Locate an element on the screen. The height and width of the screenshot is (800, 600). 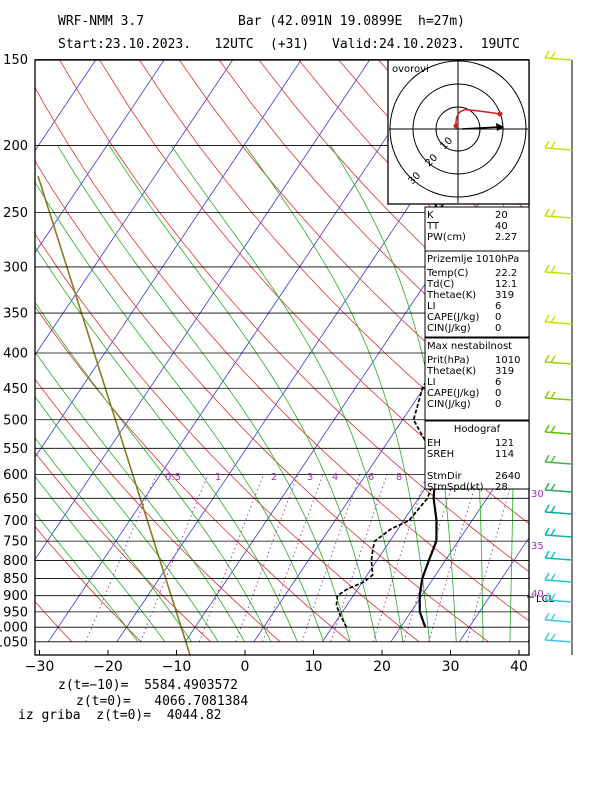
mixing-ratio-label: 2 is located at coordinates (274, 477).